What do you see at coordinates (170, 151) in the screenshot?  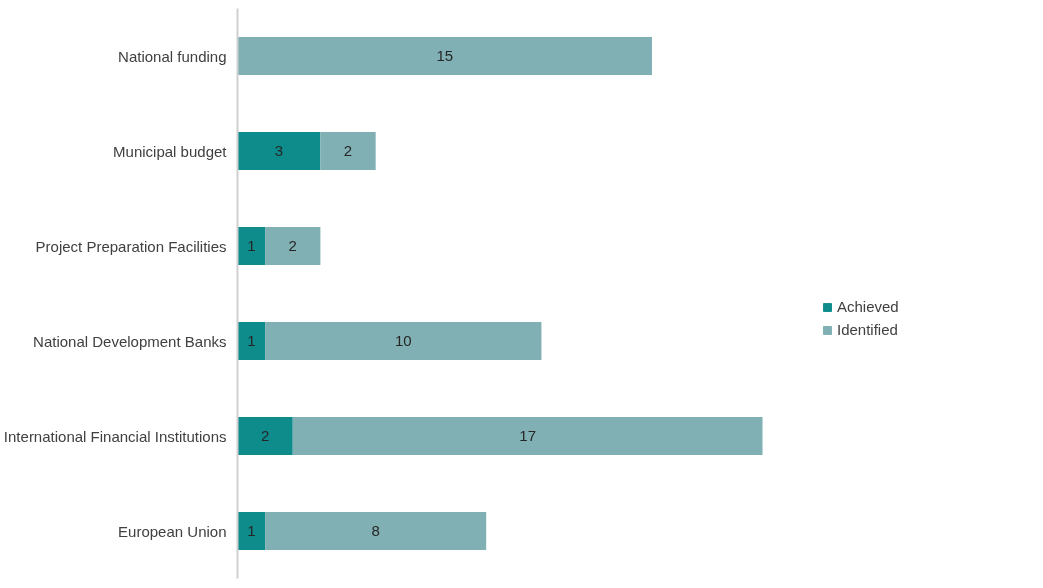 I see `y-tick-label: Municipal budget` at bounding box center [170, 151].